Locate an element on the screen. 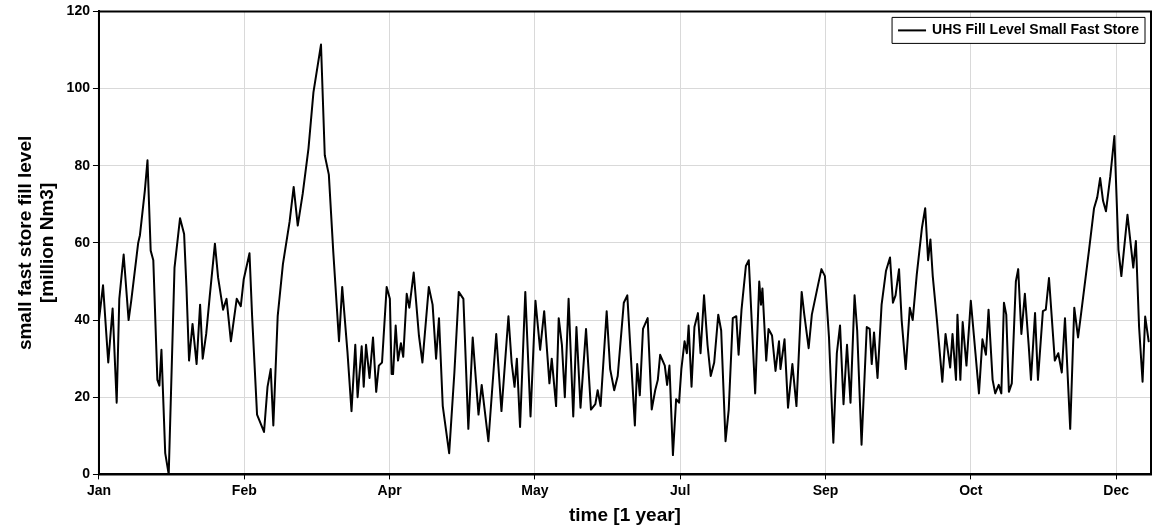 This screenshot has height=531, width=1152. x-tick-label: Sep is located at coordinates (825, 489).